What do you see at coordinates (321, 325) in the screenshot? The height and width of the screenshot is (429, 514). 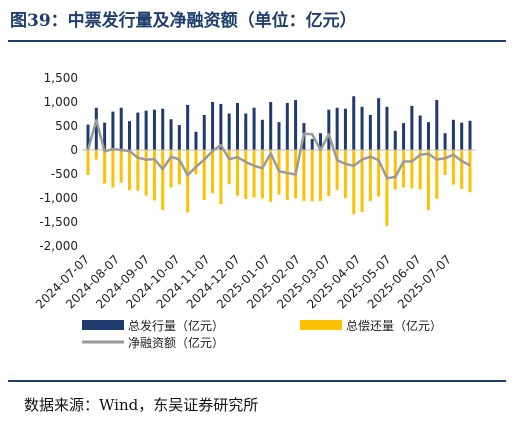 I see `legend-swatch-repayment` at bounding box center [321, 325].